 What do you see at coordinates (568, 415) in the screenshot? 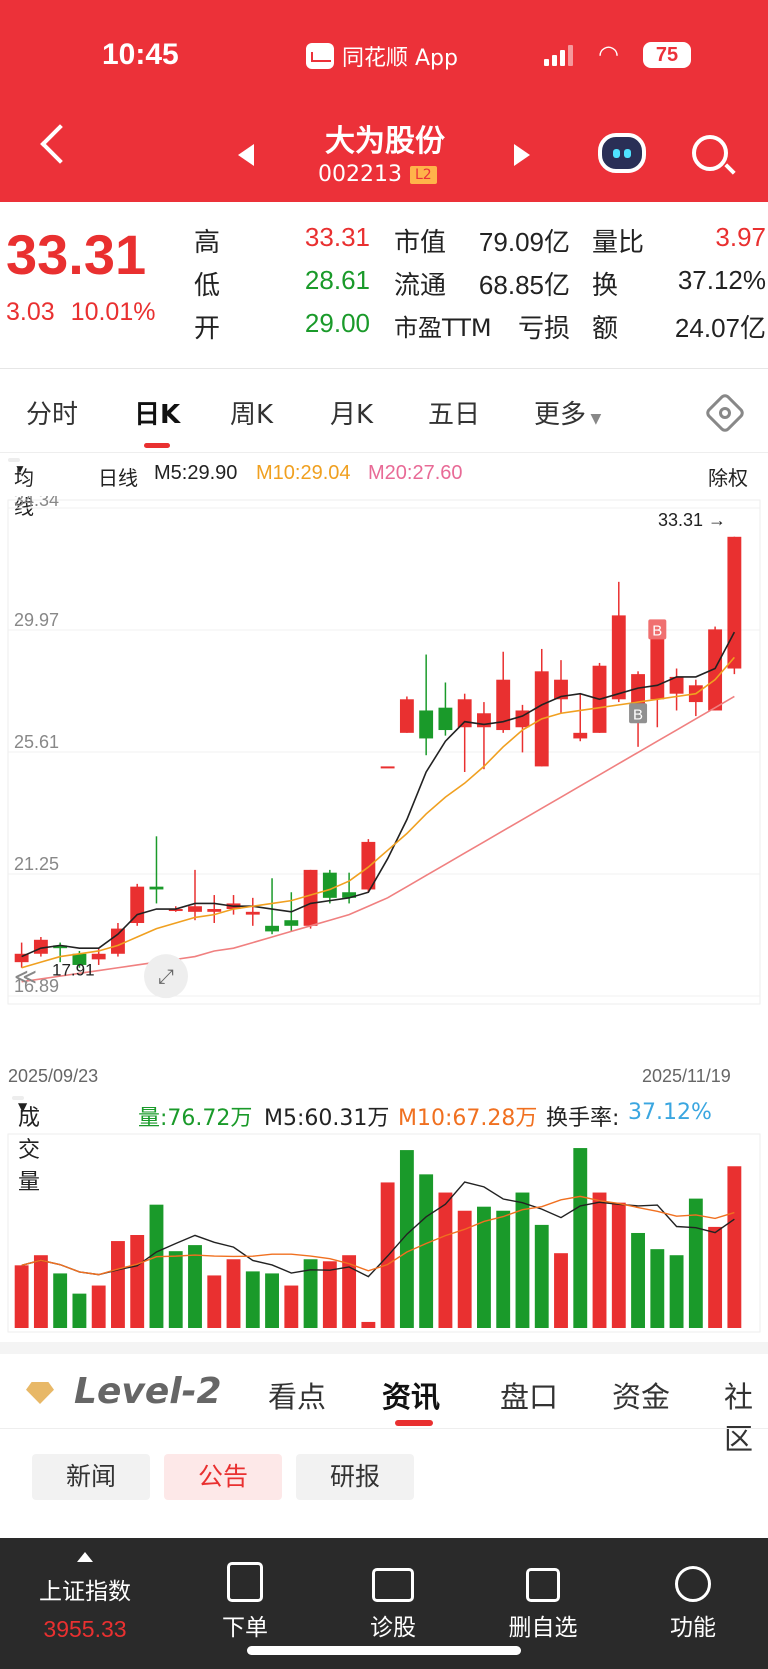
I see `tab-more: 更多 ▼` at bounding box center [568, 415].